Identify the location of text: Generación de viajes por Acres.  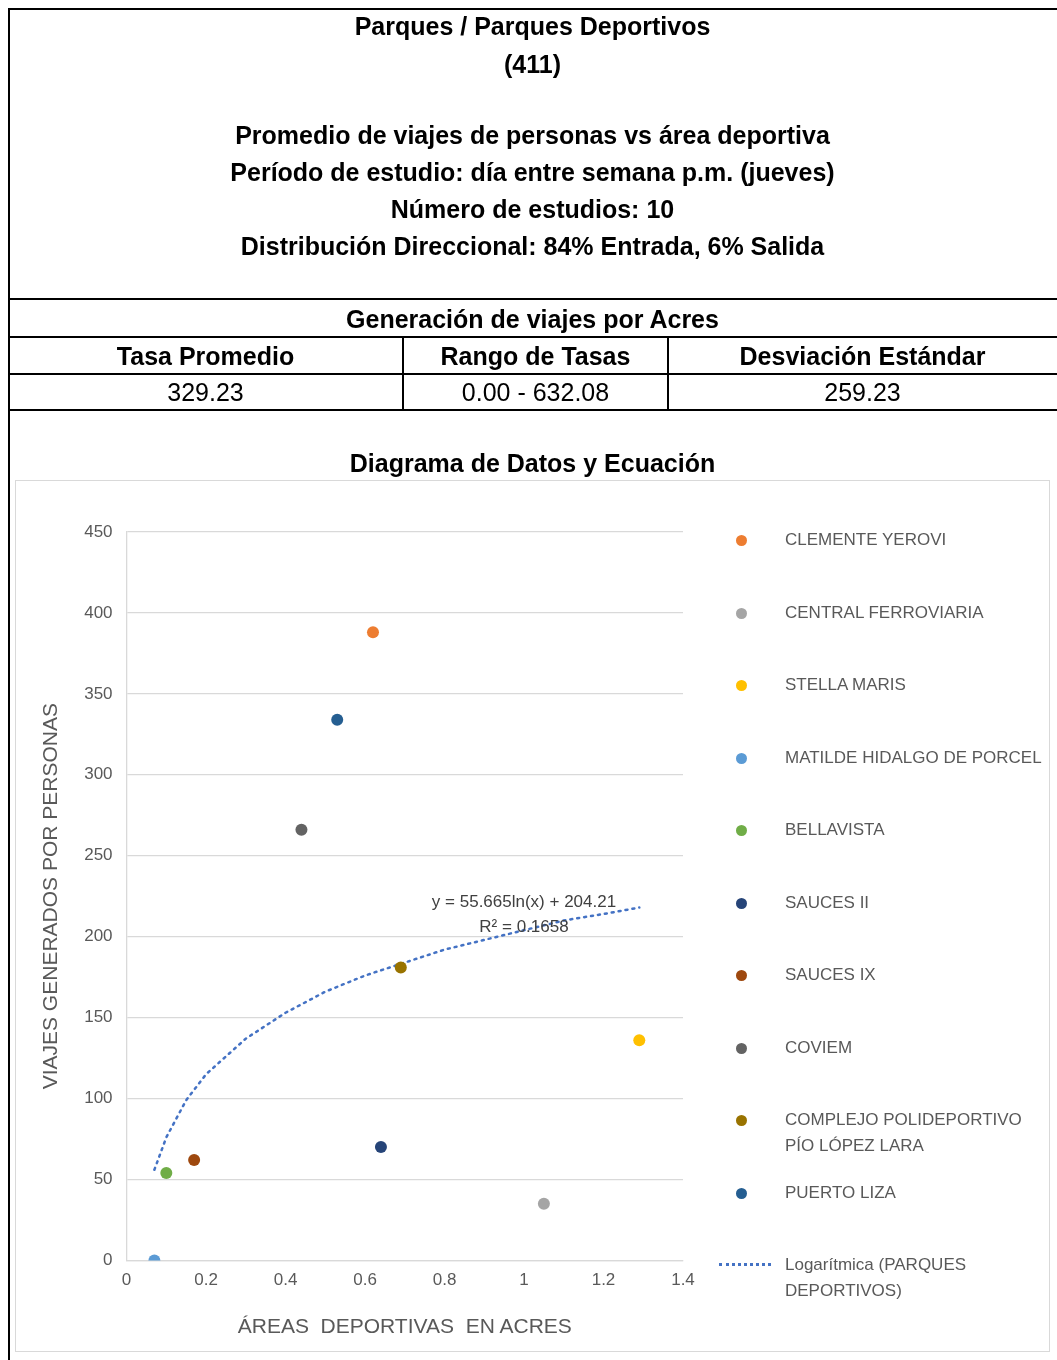
(532, 319).